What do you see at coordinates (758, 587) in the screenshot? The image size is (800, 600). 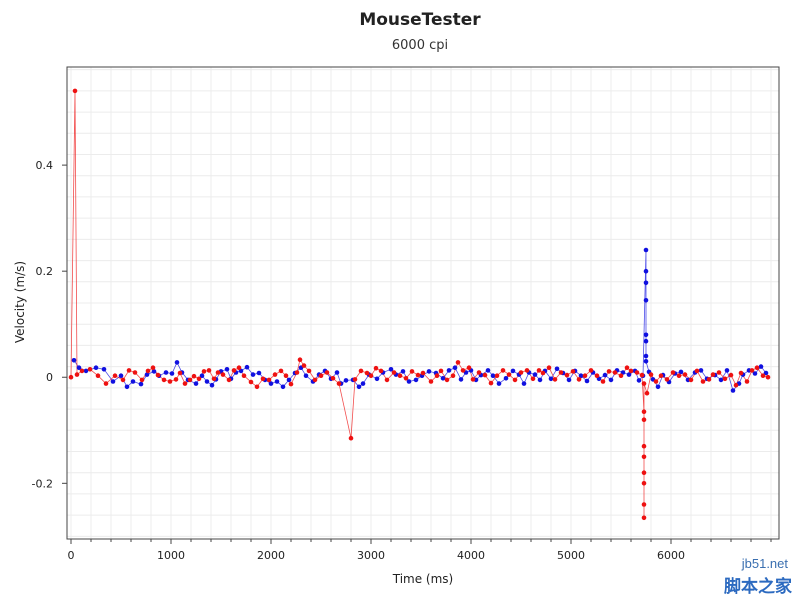 I see `watermark-brand: 脚本之家` at bounding box center [758, 587].